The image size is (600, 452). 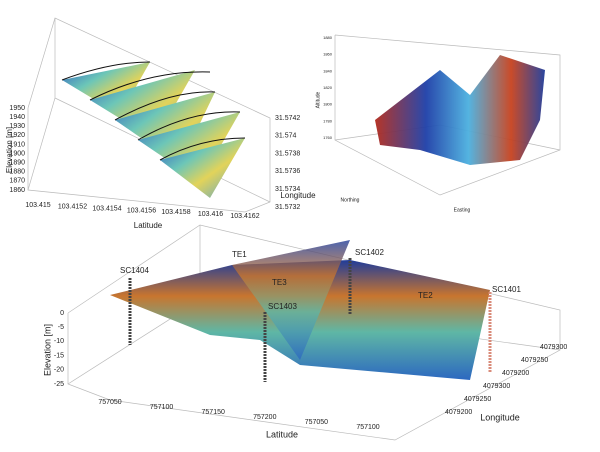 What do you see at coordinates (264, 417) in the screenshot?
I see `x-tick-label: 757200` at bounding box center [264, 417].